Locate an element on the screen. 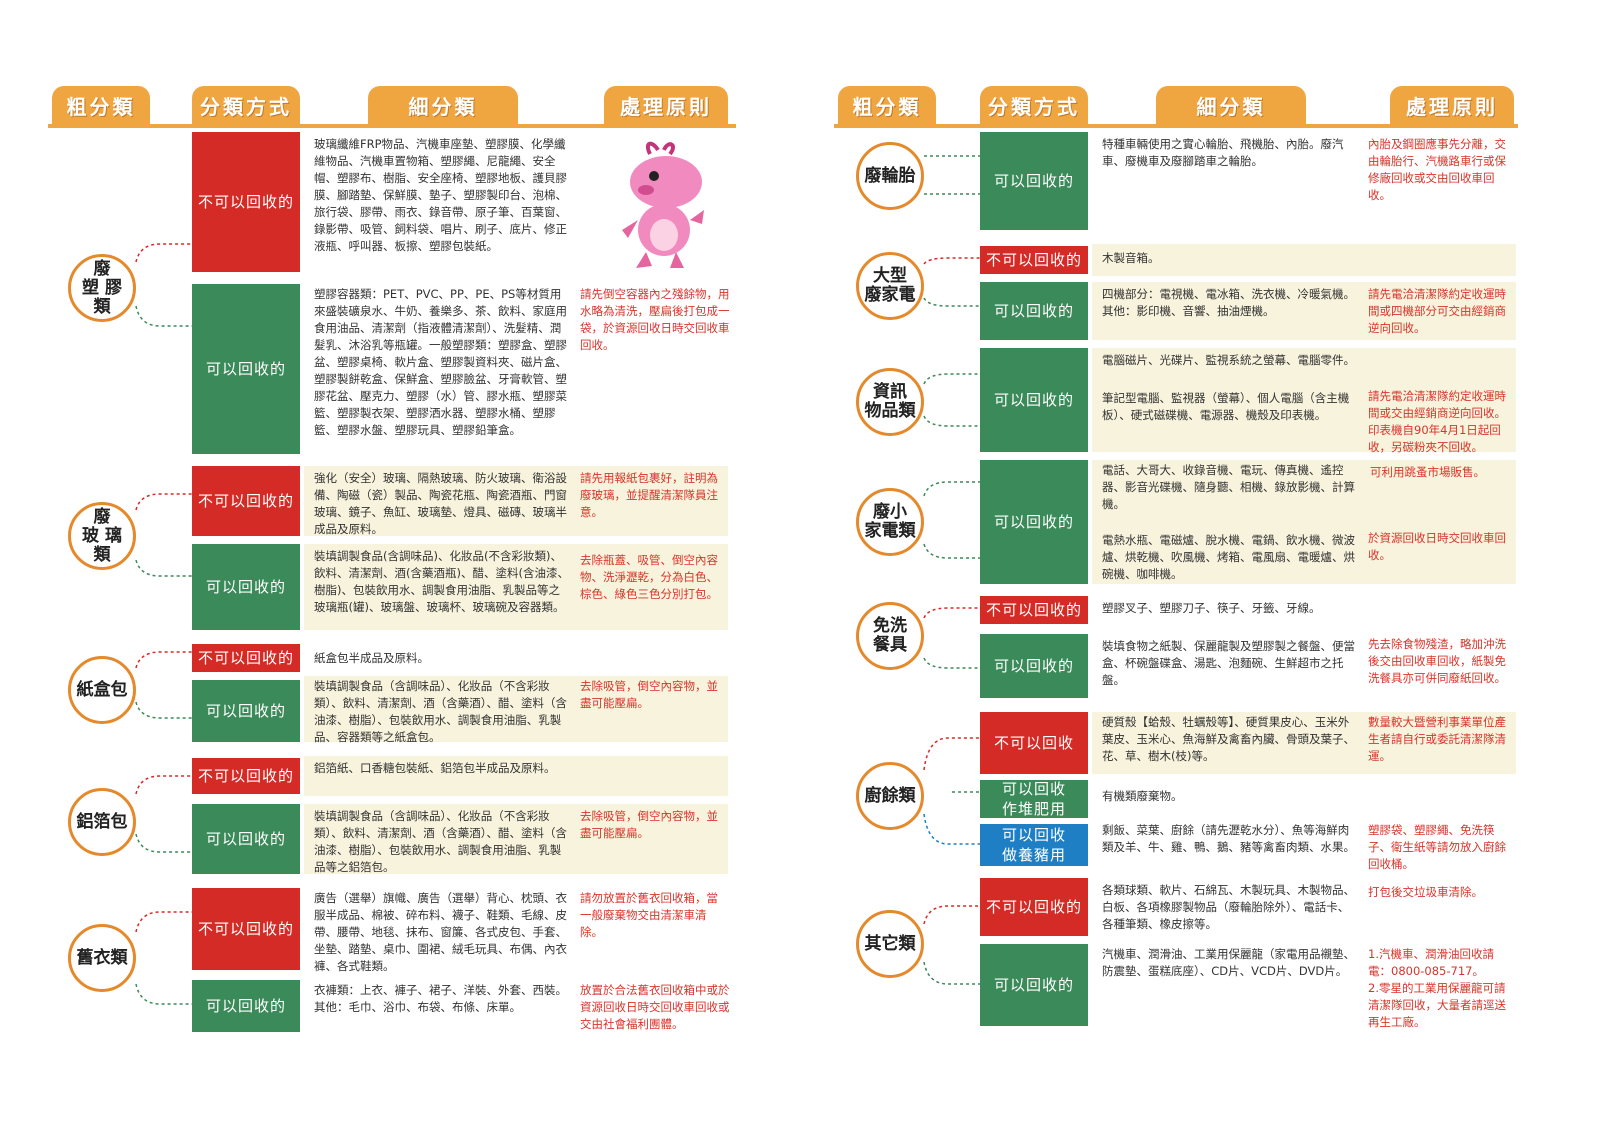 The height and width of the screenshot is (1131, 1600). header-coarse-right: 粗分類 is located at coordinates (887, 105).